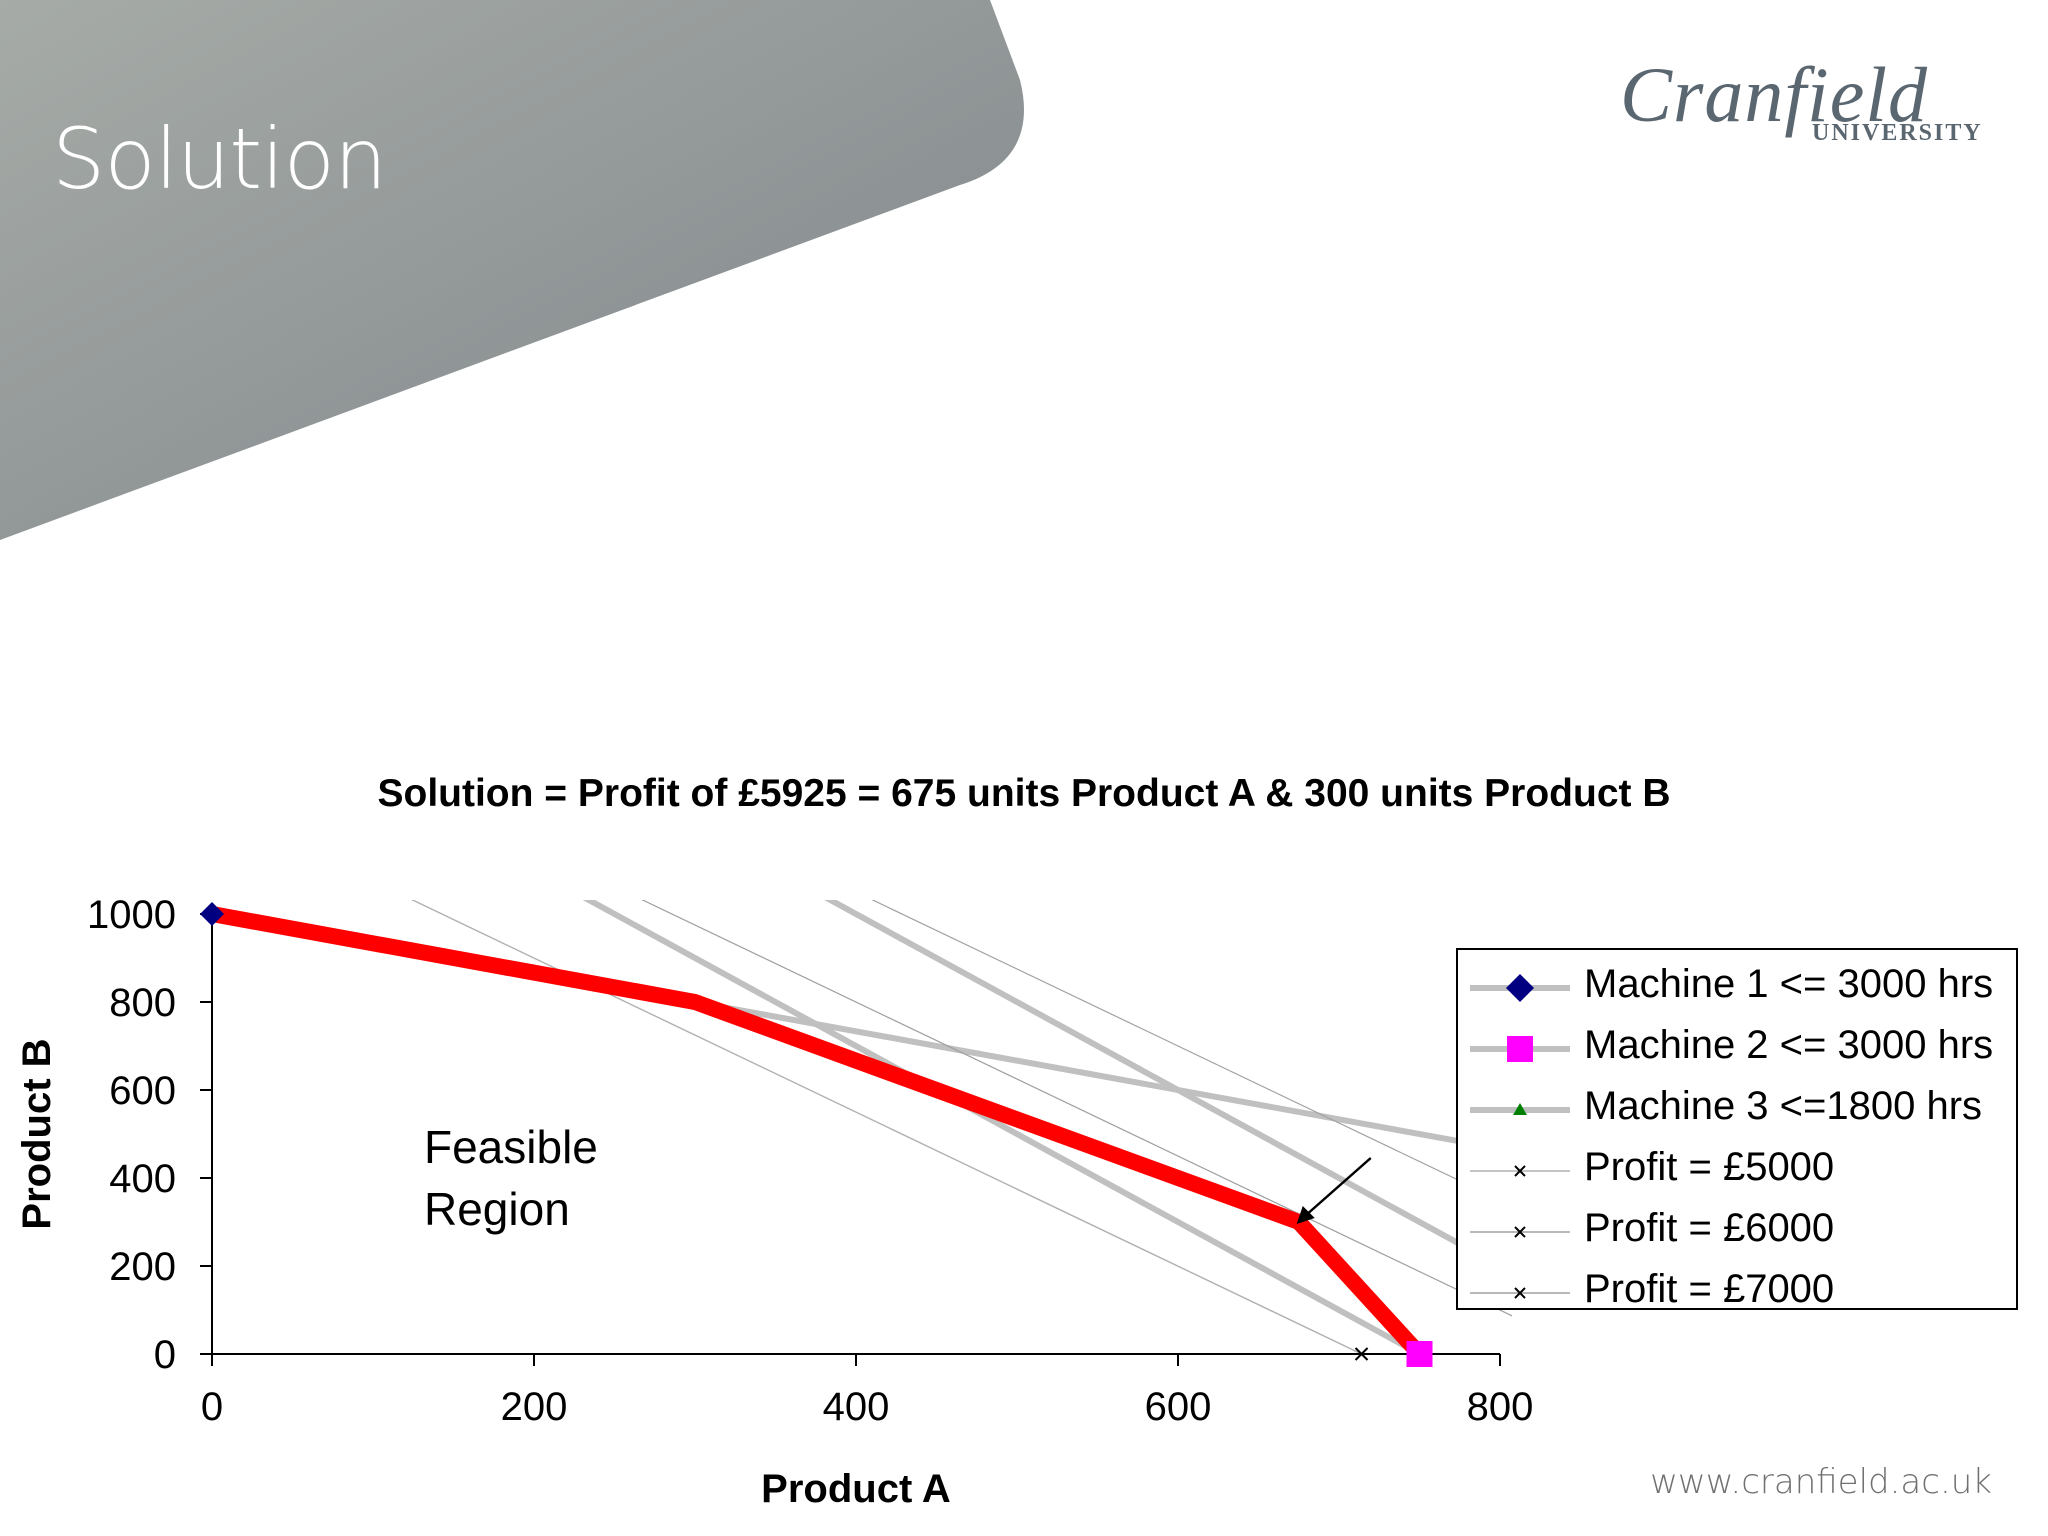 Image resolution: width=2048 pixels, height=1536 pixels. Describe the element at coordinates (1500, 1407) in the screenshot. I see `x-tick-label: 800` at that location.